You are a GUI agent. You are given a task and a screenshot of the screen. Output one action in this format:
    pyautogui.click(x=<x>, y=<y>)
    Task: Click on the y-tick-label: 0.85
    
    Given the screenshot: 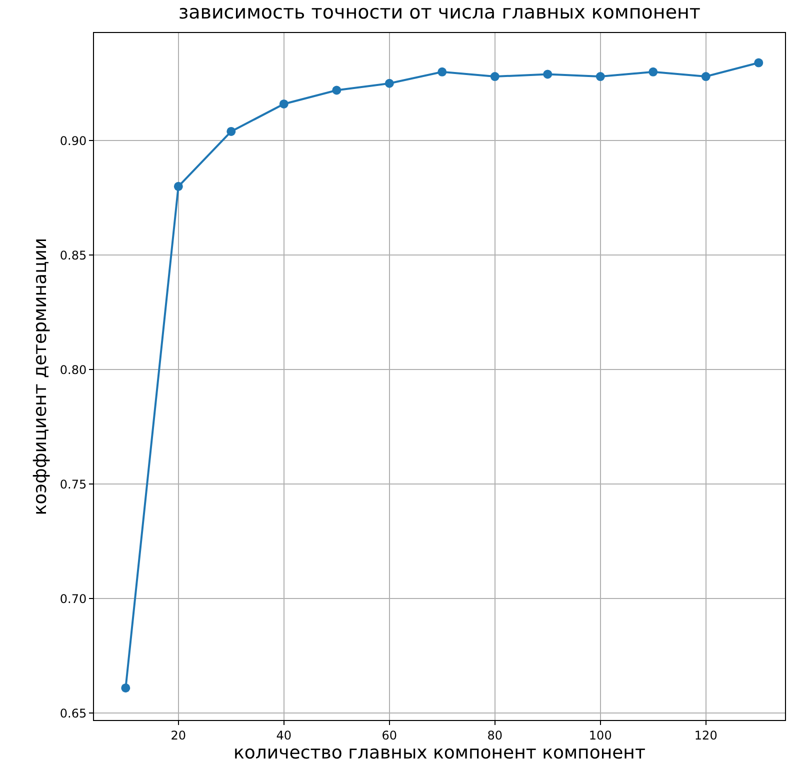 What is the action you would take?
    pyautogui.click(x=73, y=255)
    